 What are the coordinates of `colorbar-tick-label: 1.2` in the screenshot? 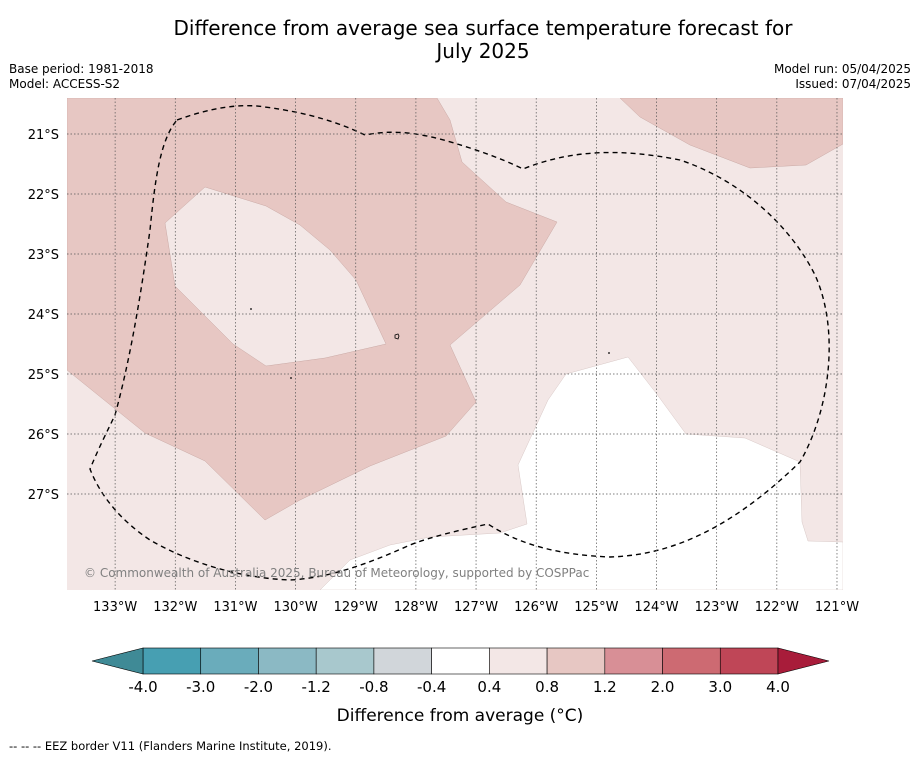 It's located at (605, 687).